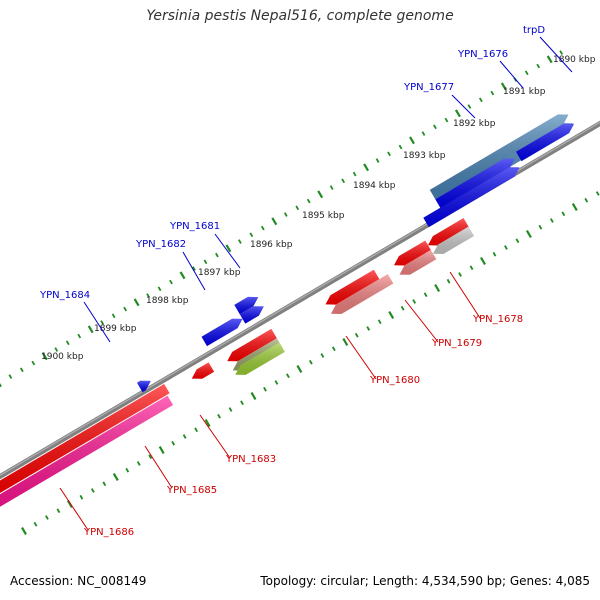 This screenshot has width=600, height=600. I want to click on reverse-gene-label: YPN_1685, so click(191, 490).